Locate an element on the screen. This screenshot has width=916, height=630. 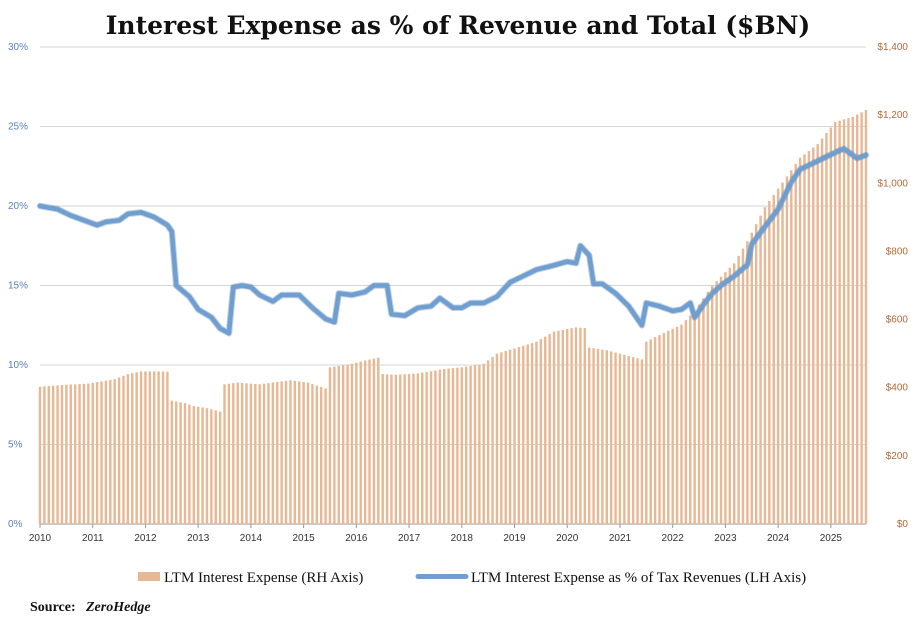
x-tick-label: 2023 is located at coordinates (725, 538).